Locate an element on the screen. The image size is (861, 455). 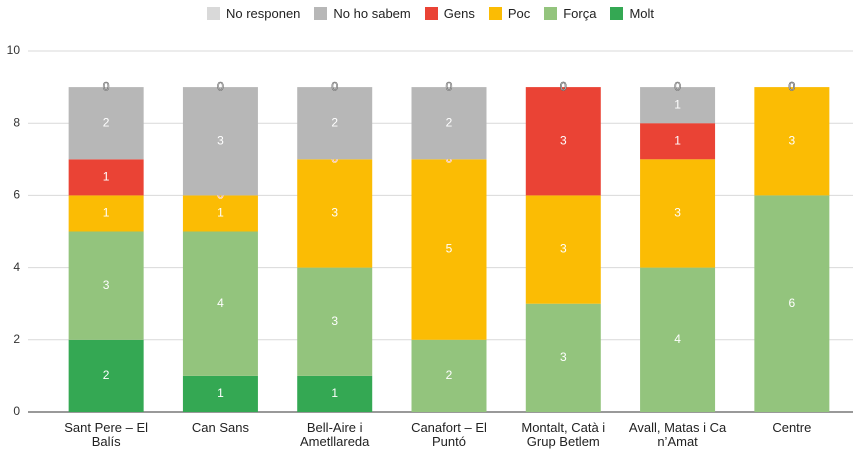
legend-item: Gens is located at coordinates (449, 13).